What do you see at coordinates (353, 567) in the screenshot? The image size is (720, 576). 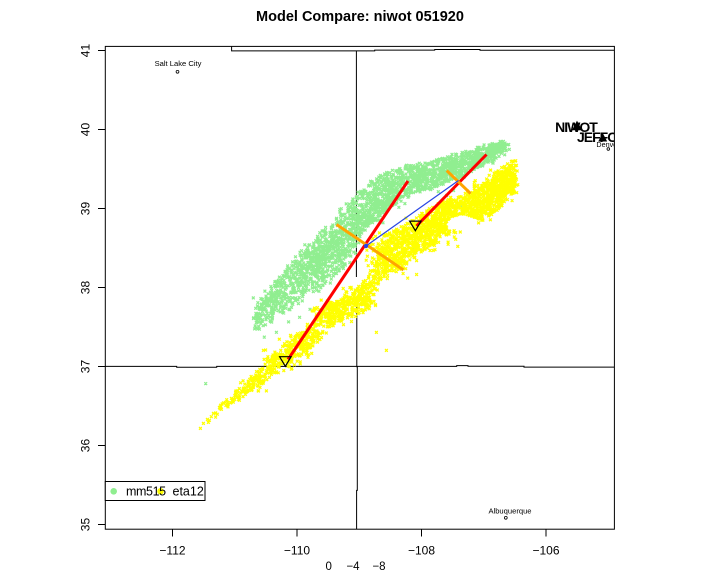 I see `svg-text: −4` at bounding box center [353, 567].